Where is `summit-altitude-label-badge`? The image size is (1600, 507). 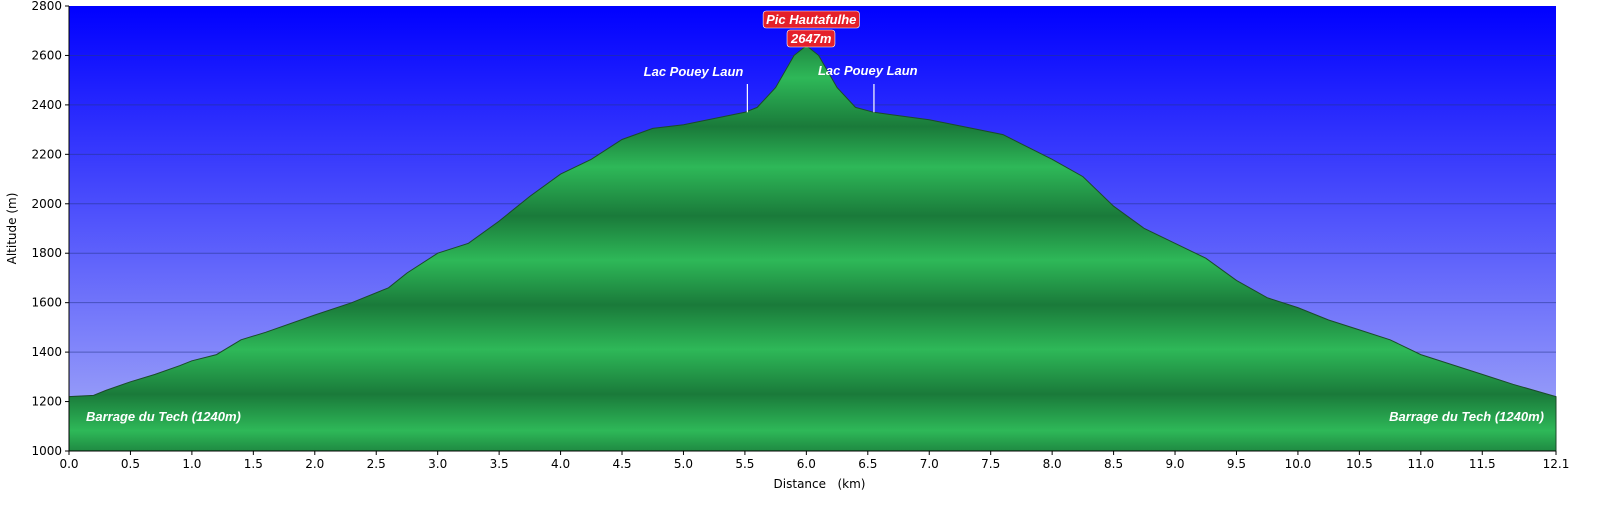
summit-altitude-label-badge is located at coordinates (811, 38).